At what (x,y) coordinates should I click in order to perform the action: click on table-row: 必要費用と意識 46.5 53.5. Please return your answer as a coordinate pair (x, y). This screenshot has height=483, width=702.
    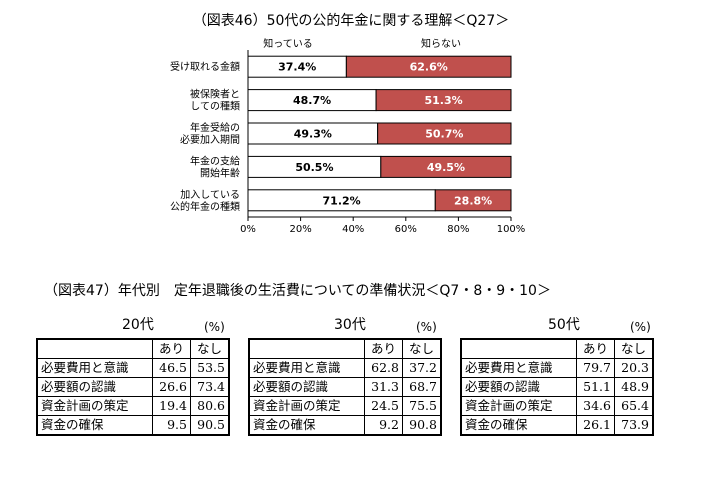
    Looking at the image, I should click on (133, 368).